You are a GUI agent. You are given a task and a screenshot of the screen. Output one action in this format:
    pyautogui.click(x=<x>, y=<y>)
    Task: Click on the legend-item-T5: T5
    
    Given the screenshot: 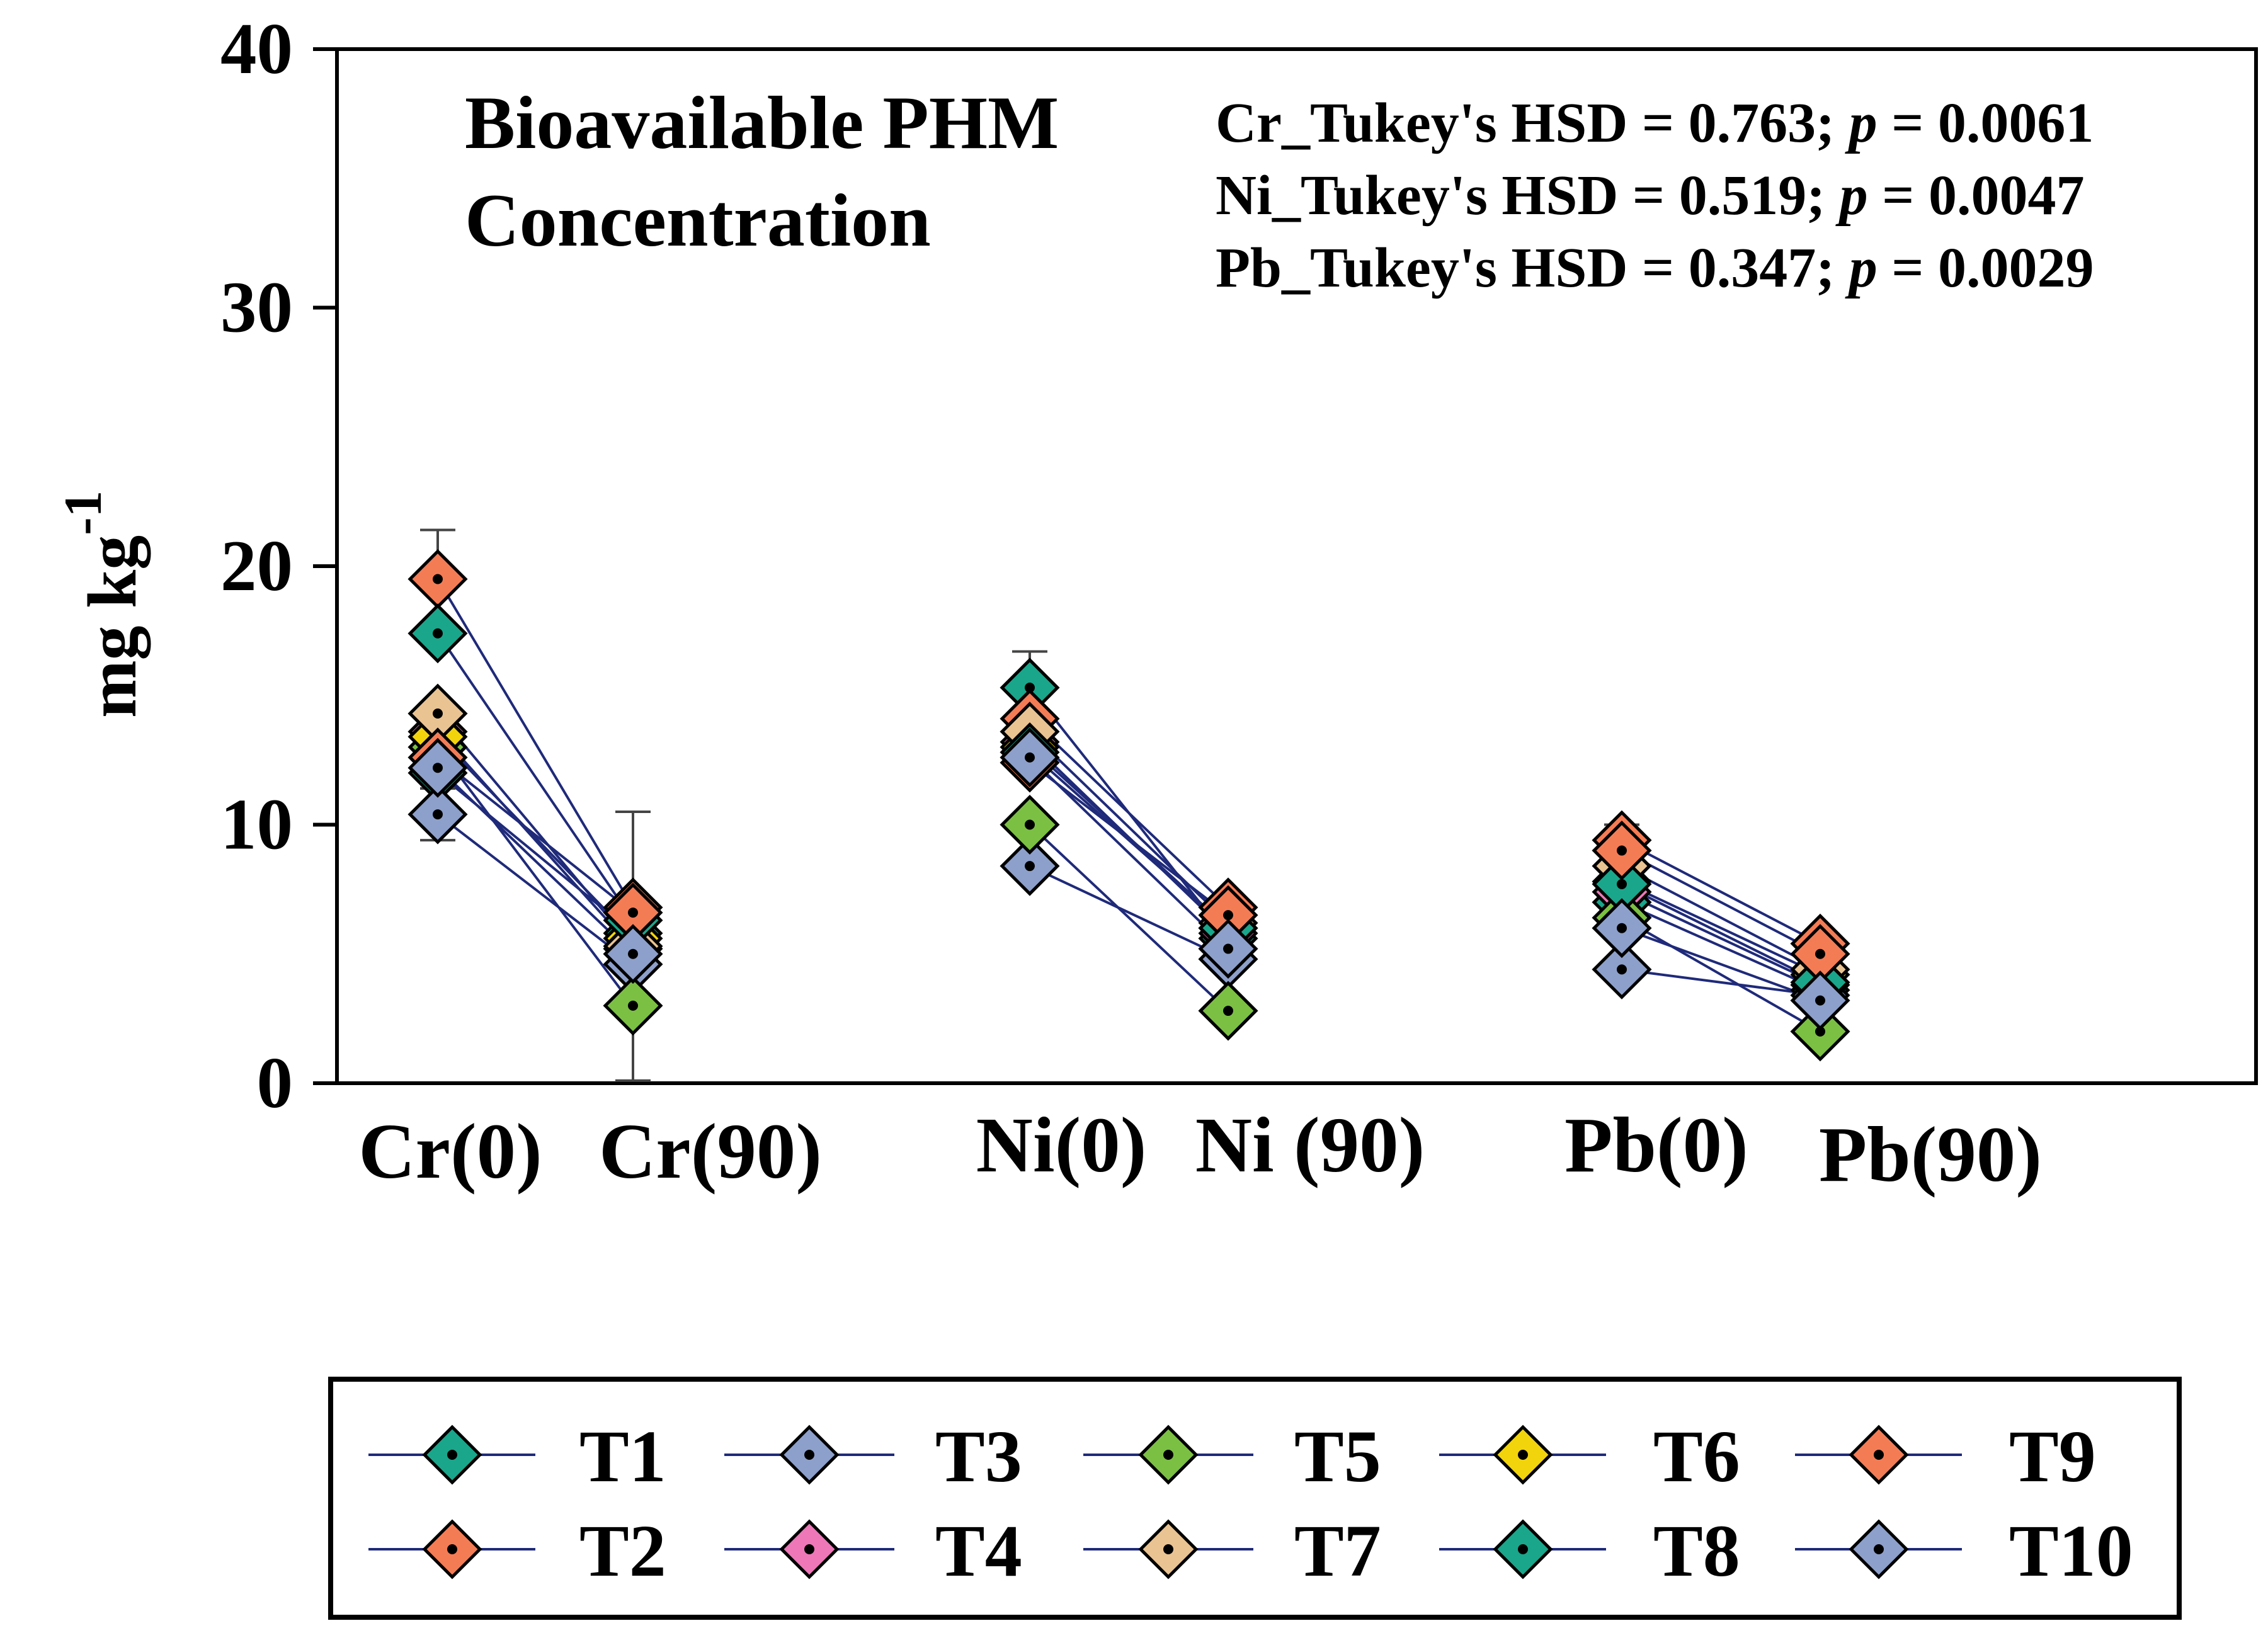 What is the action you would take?
    pyautogui.click(x=1232, y=1457)
    